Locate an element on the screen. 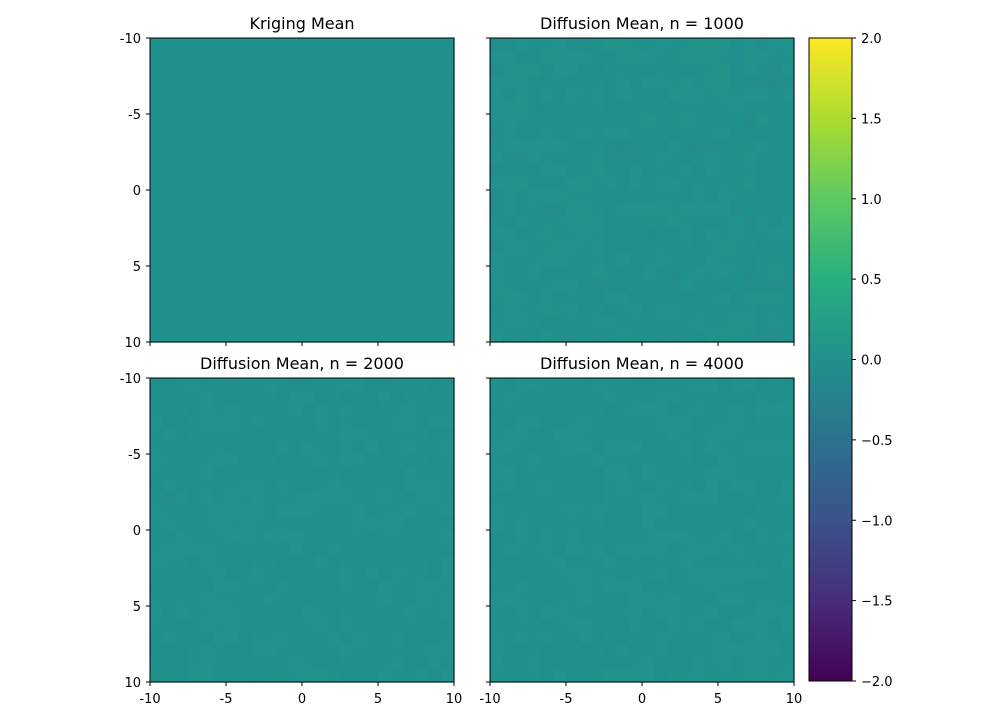 The height and width of the screenshot is (720, 1000). colorbar-tick-label: −2.0 is located at coordinates (877, 682).